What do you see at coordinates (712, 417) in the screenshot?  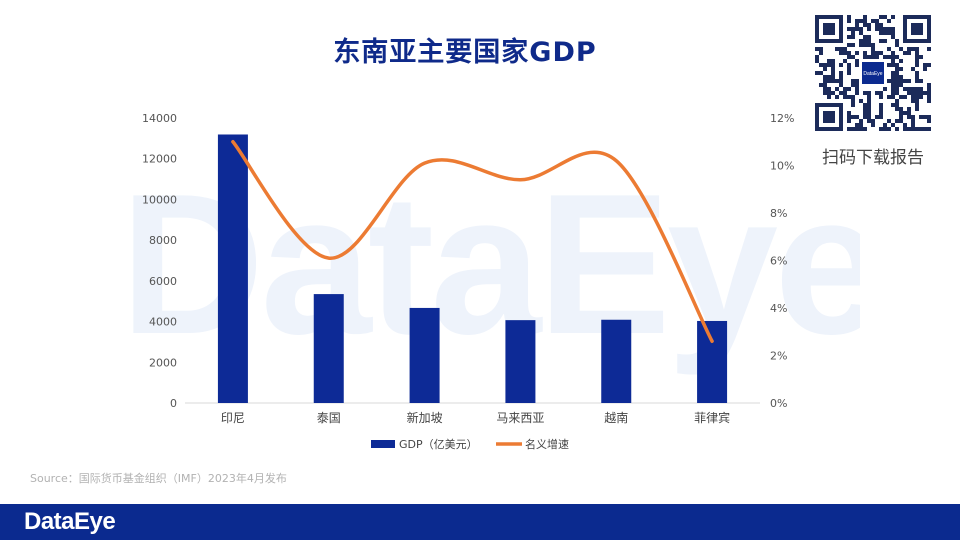 I see `x-tick-label: 菲律宾` at bounding box center [712, 417].